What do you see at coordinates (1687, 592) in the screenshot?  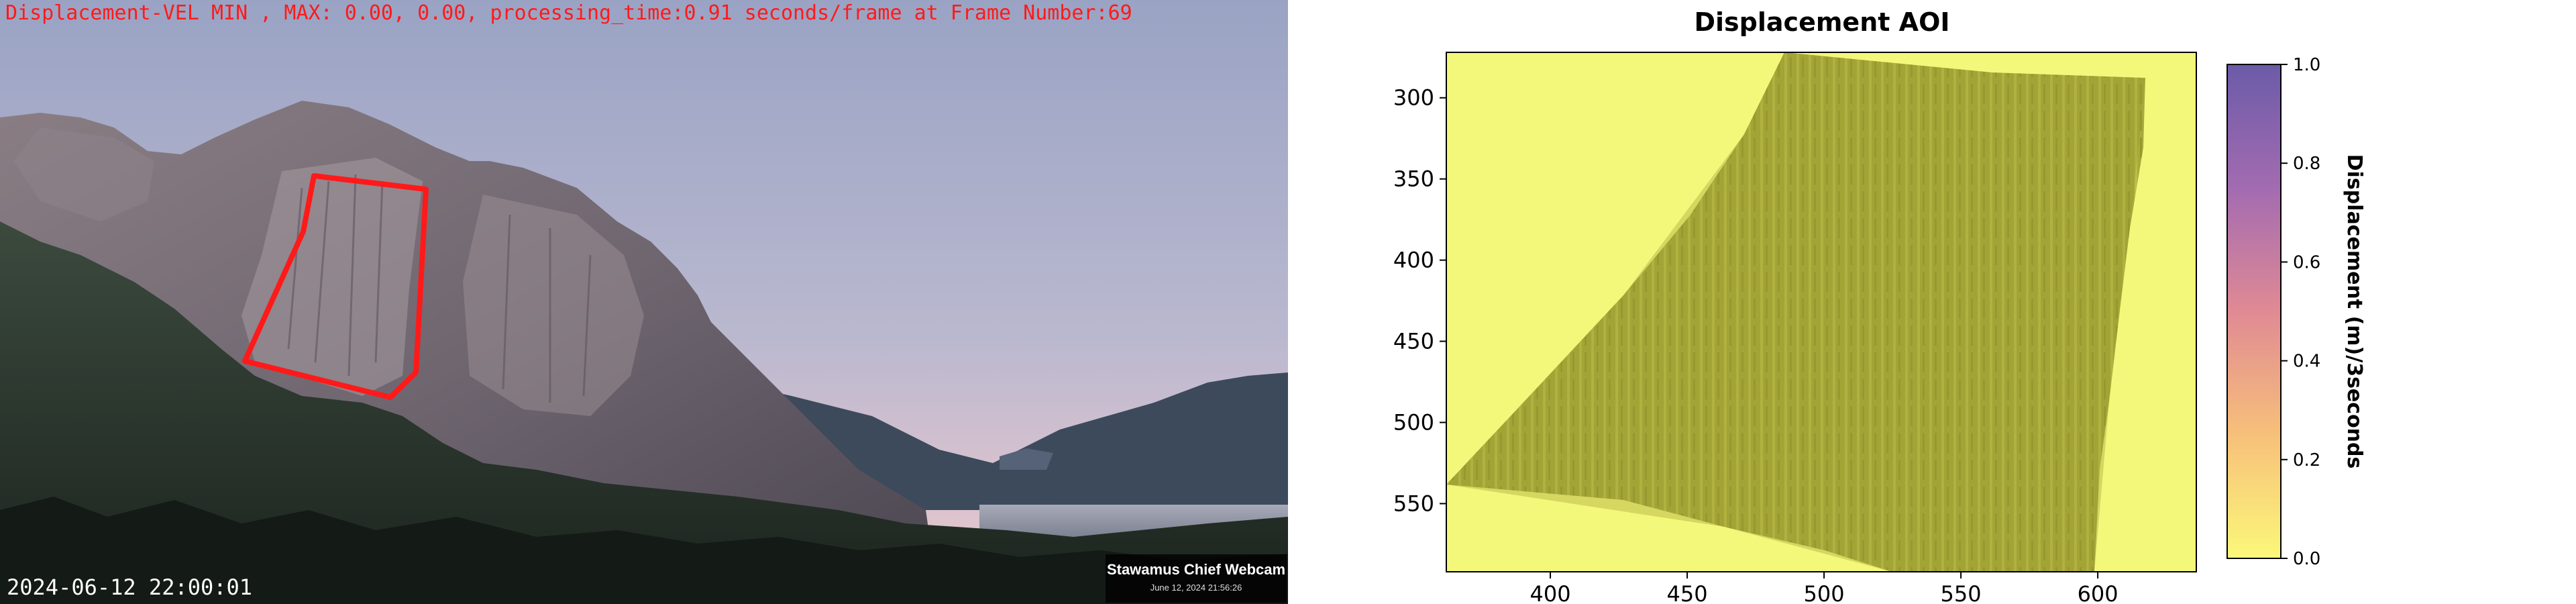 I see `x-tick-label: 450` at bounding box center [1687, 592].